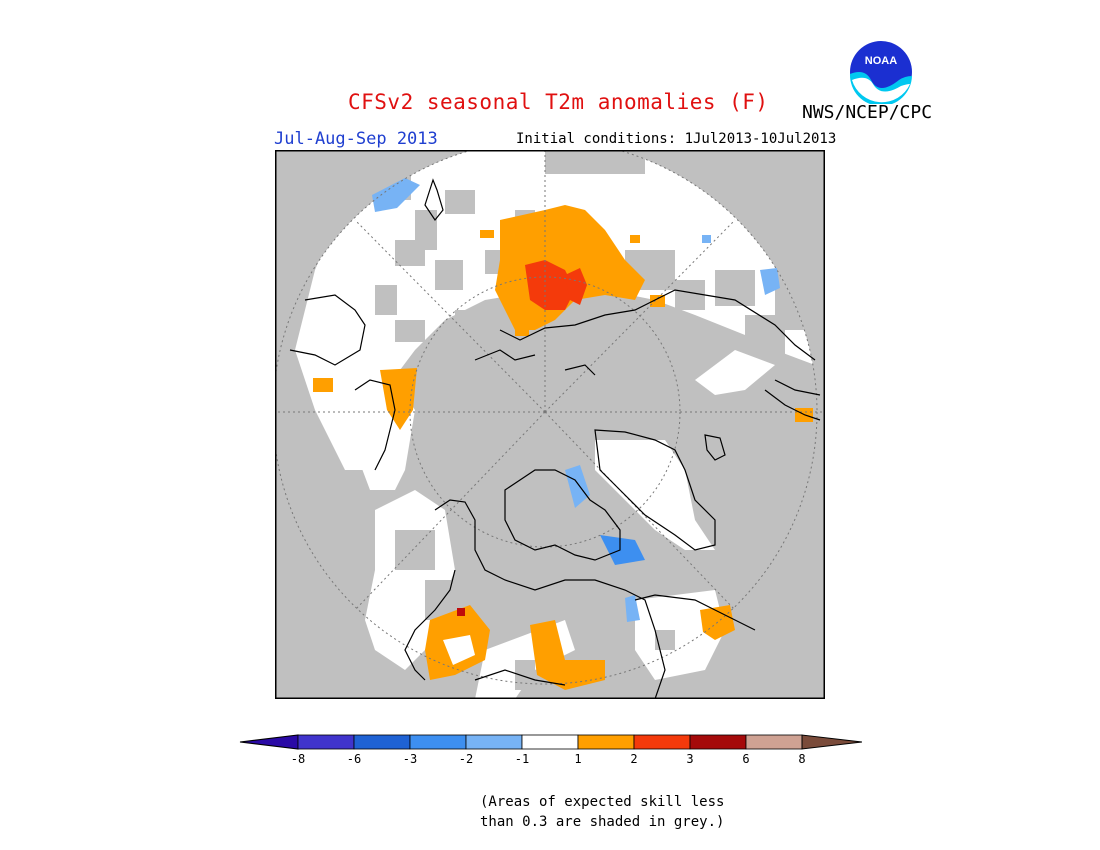 This screenshot has height=850, width=1100. What do you see at coordinates (602, 802) in the screenshot?
I see `skill-note-line1: (Areas of expected skill less` at bounding box center [602, 802].